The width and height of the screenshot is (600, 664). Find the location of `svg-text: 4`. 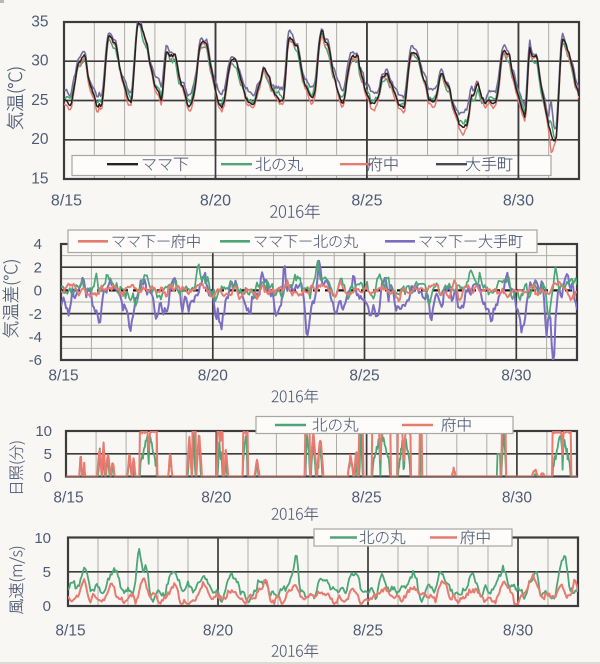

svg-text: 4 is located at coordinates (38, 244).